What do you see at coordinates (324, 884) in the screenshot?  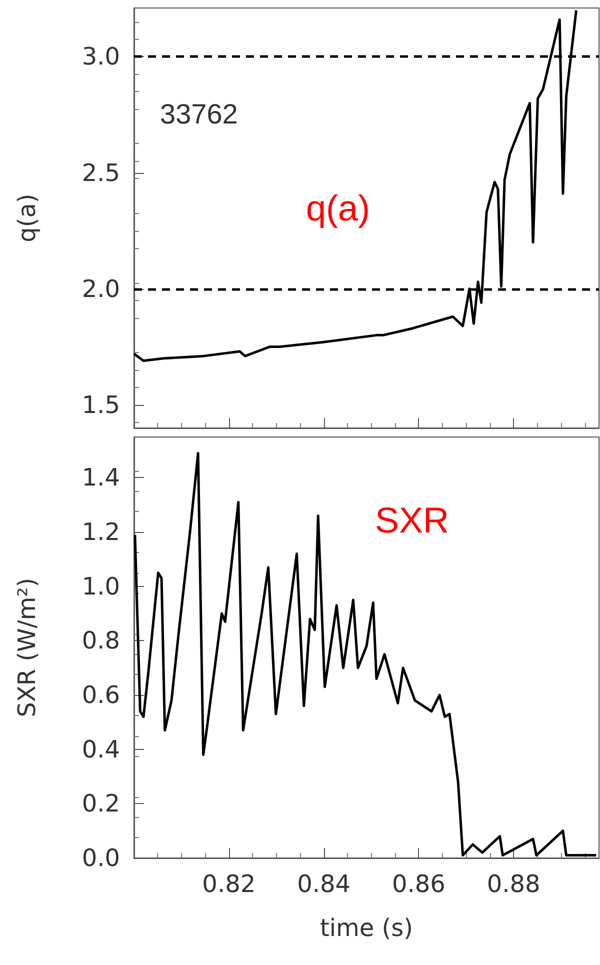 I see `x-tick-label: 0.84` at bounding box center [324, 884].